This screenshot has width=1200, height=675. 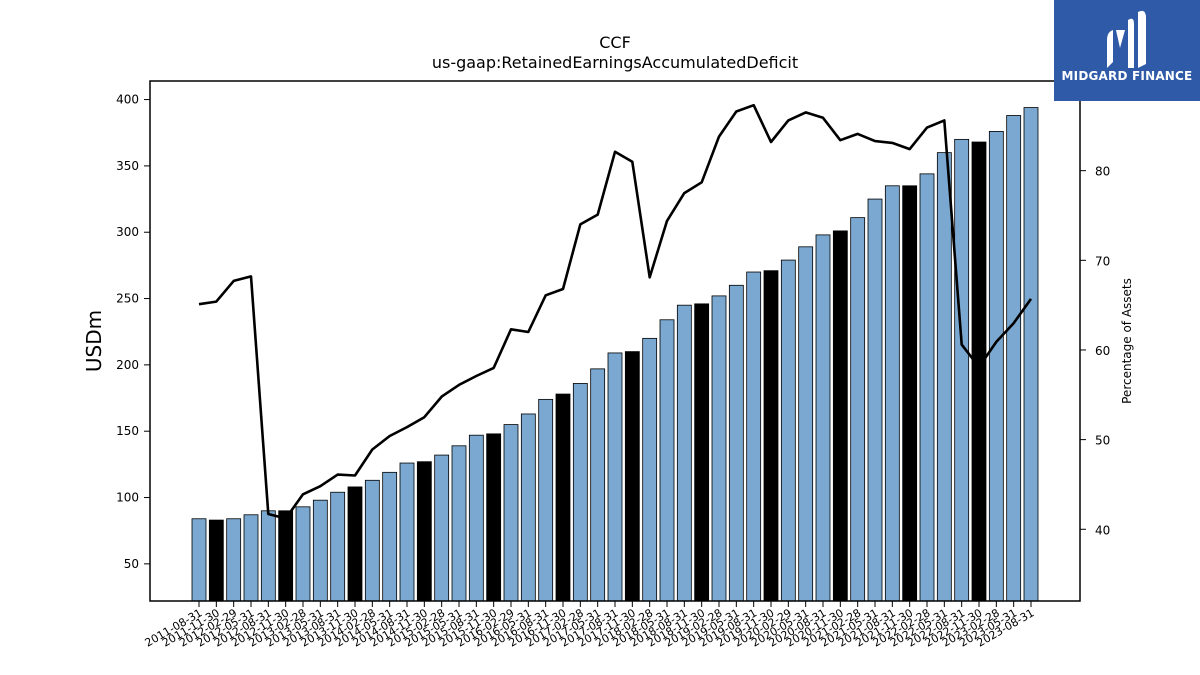 I want to click on y2-tick-label: 80, so click(x=1102, y=172).